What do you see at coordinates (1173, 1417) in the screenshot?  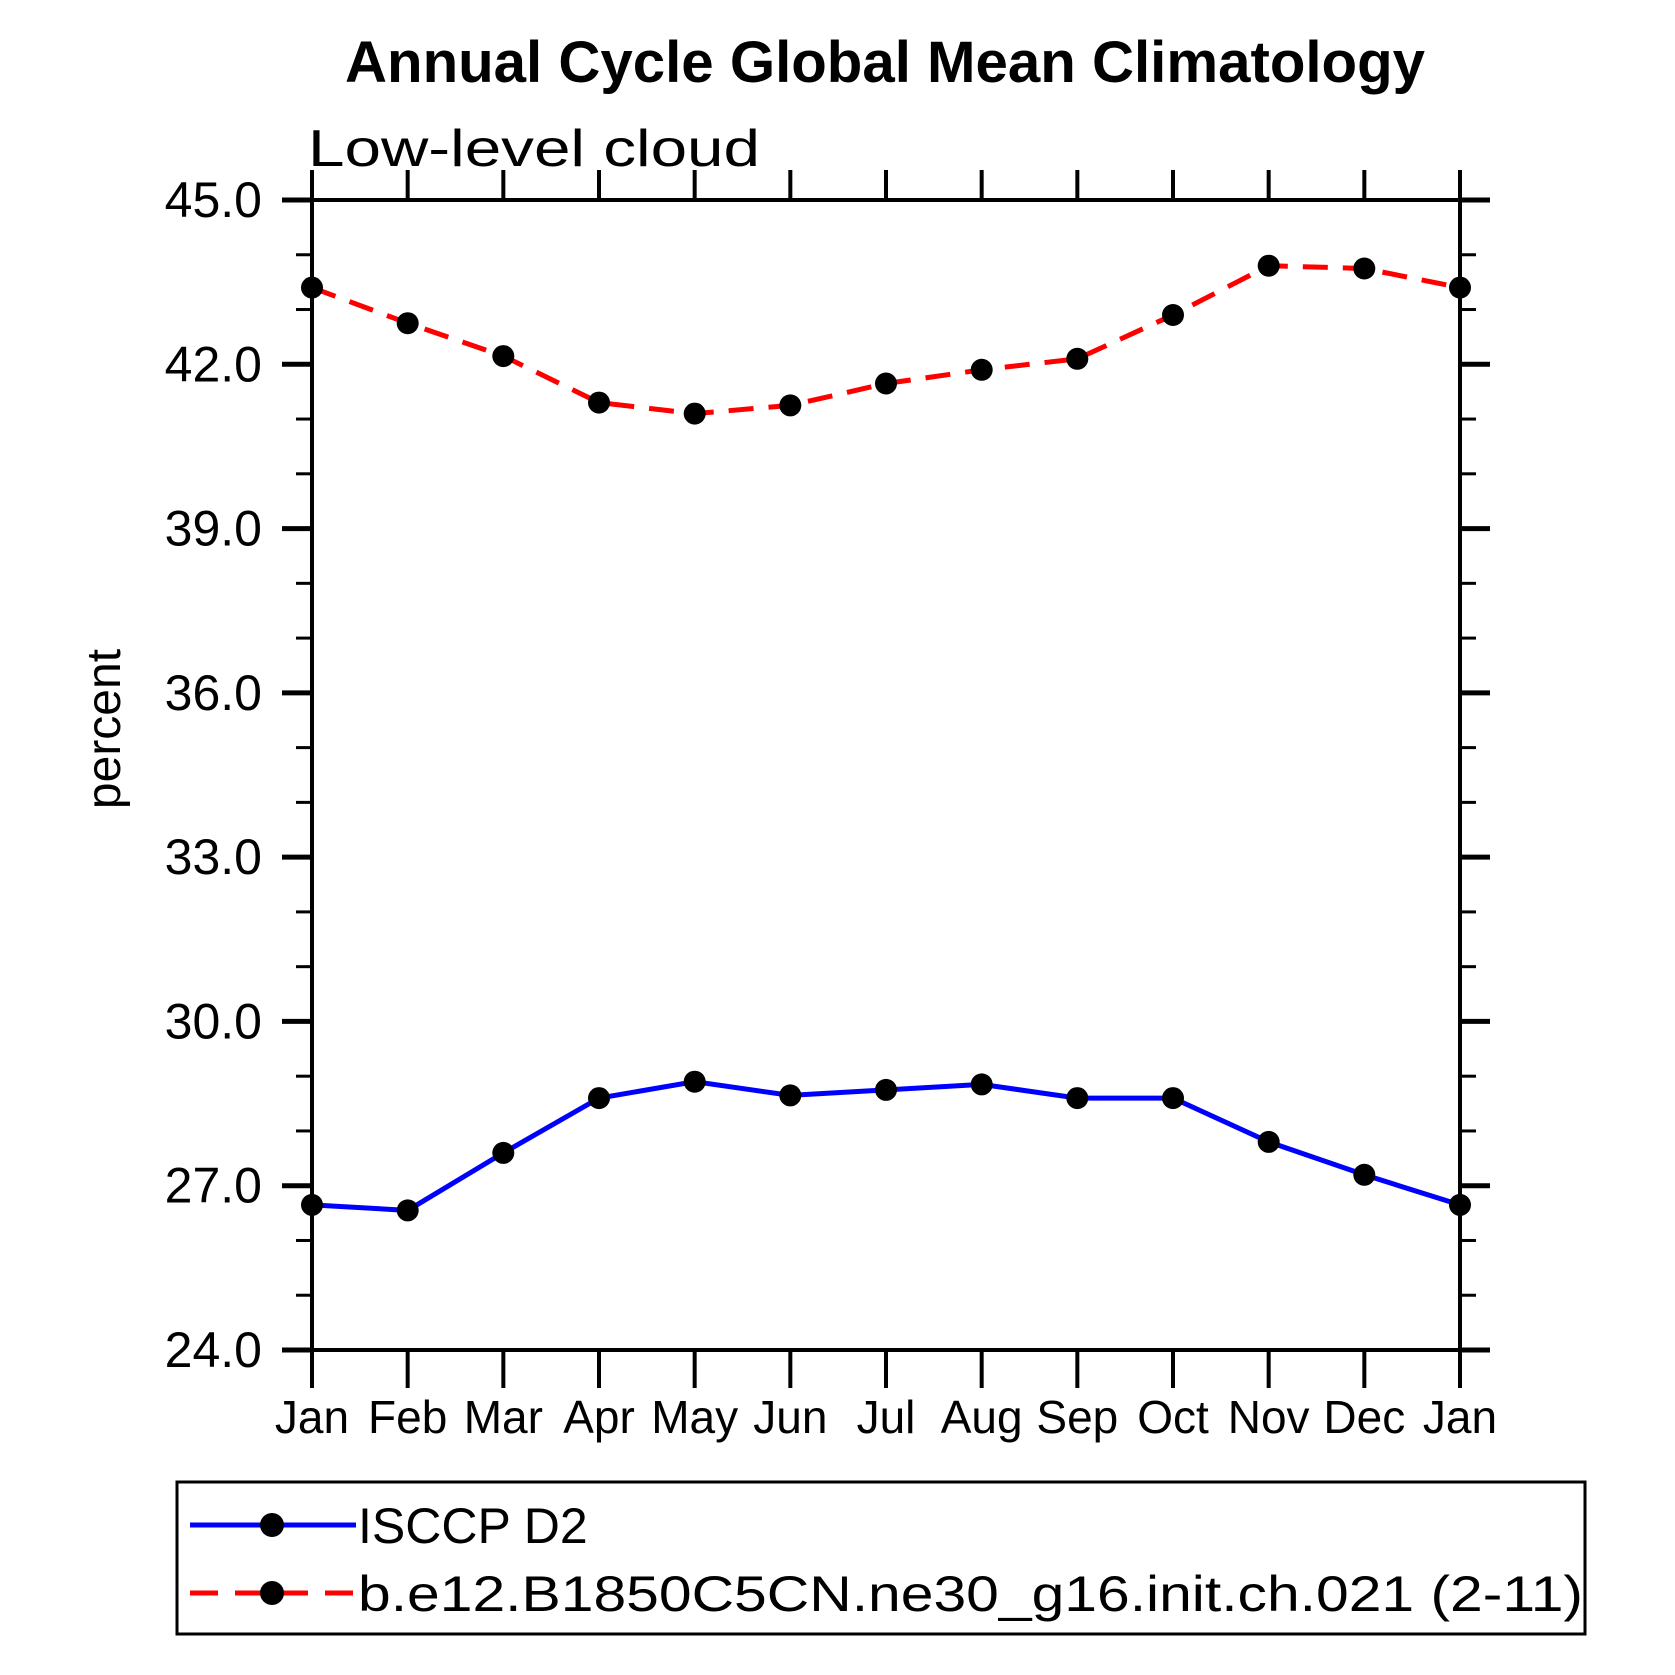 I see `x-tick-label: Oct` at bounding box center [1173, 1417].